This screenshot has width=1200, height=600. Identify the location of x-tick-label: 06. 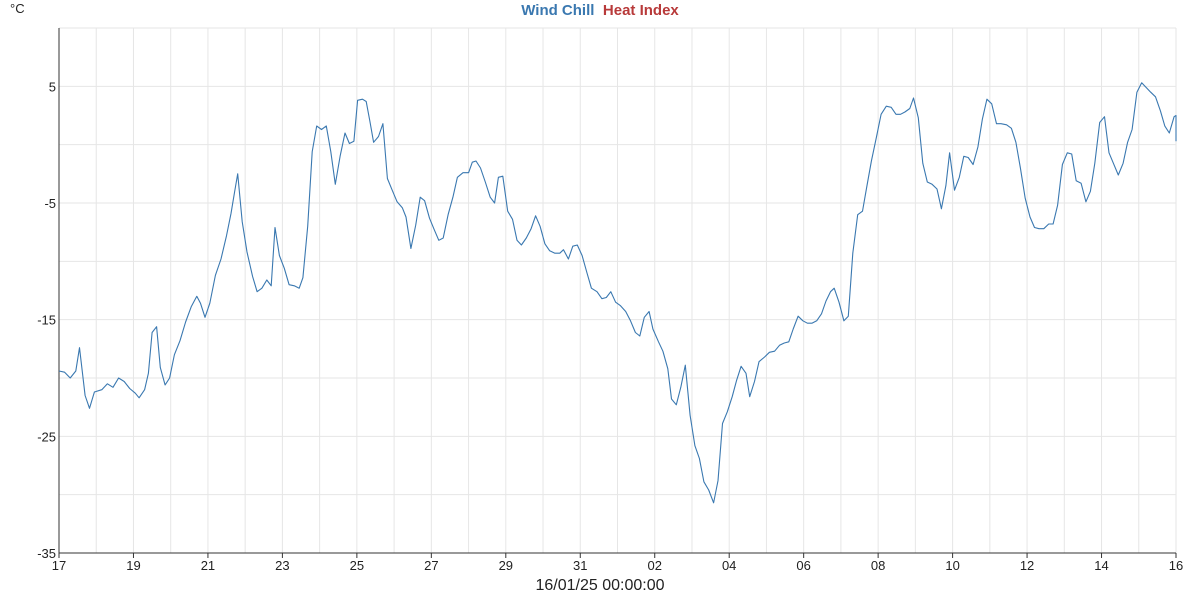
(803, 565).